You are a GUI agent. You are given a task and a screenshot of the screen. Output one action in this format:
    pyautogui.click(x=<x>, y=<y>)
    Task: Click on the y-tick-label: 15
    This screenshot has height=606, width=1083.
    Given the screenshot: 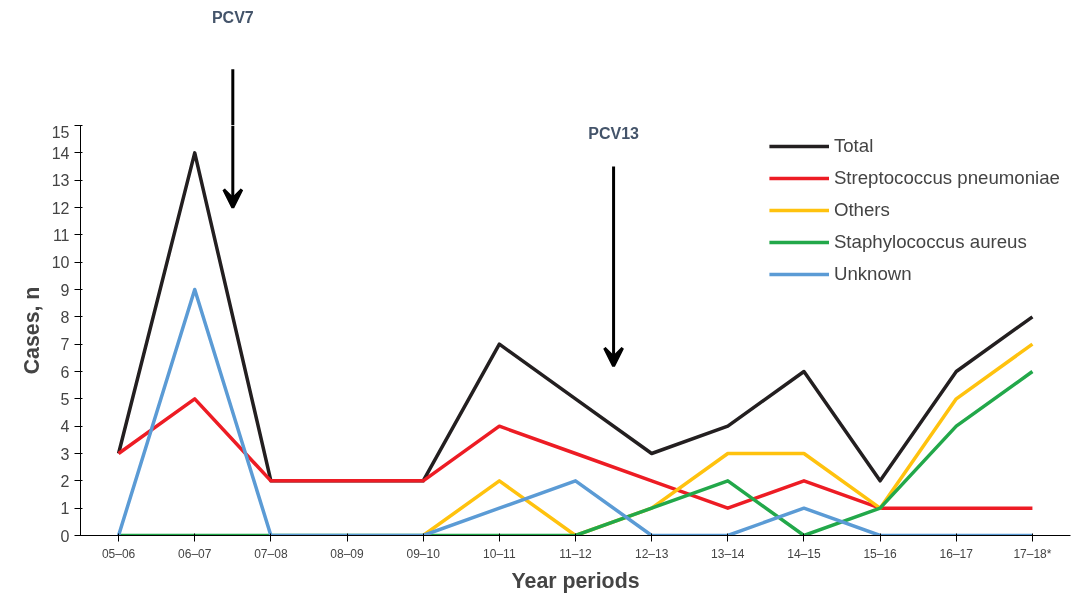 What is the action you would take?
    pyautogui.click(x=60, y=132)
    